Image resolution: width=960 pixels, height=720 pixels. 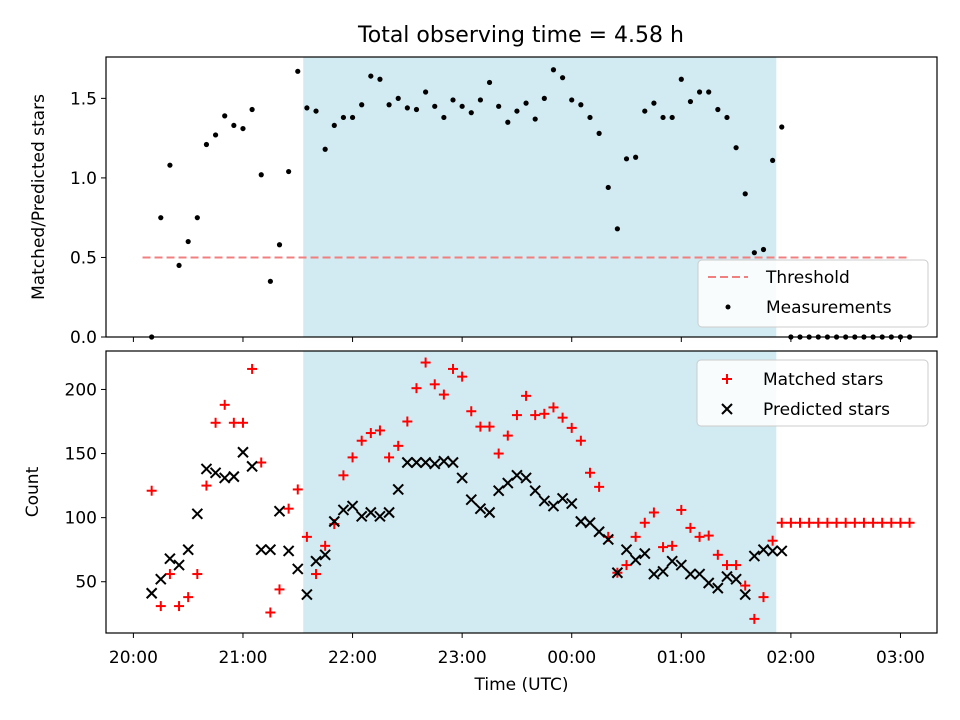 I want to click on x-tick-label: 22:00, so click(x=352, y=658).